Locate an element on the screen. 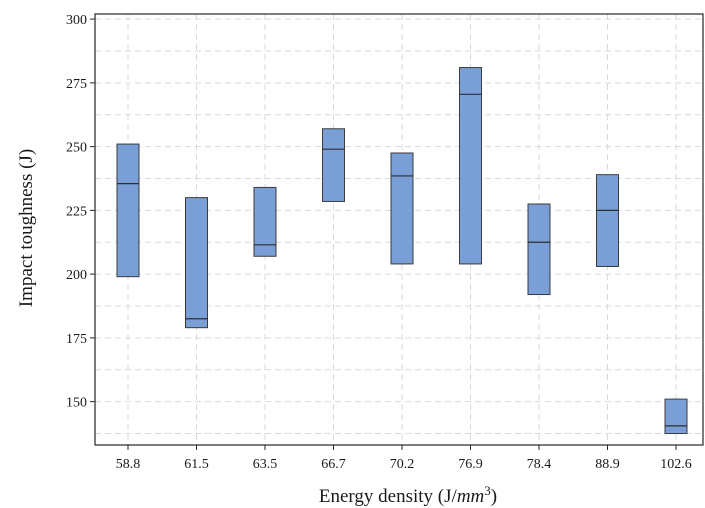  box-102.6 is located at coordinates (676, 416).